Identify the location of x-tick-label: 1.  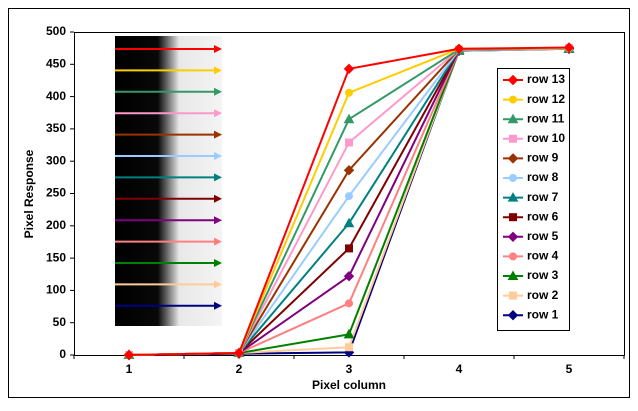
(129, 369).